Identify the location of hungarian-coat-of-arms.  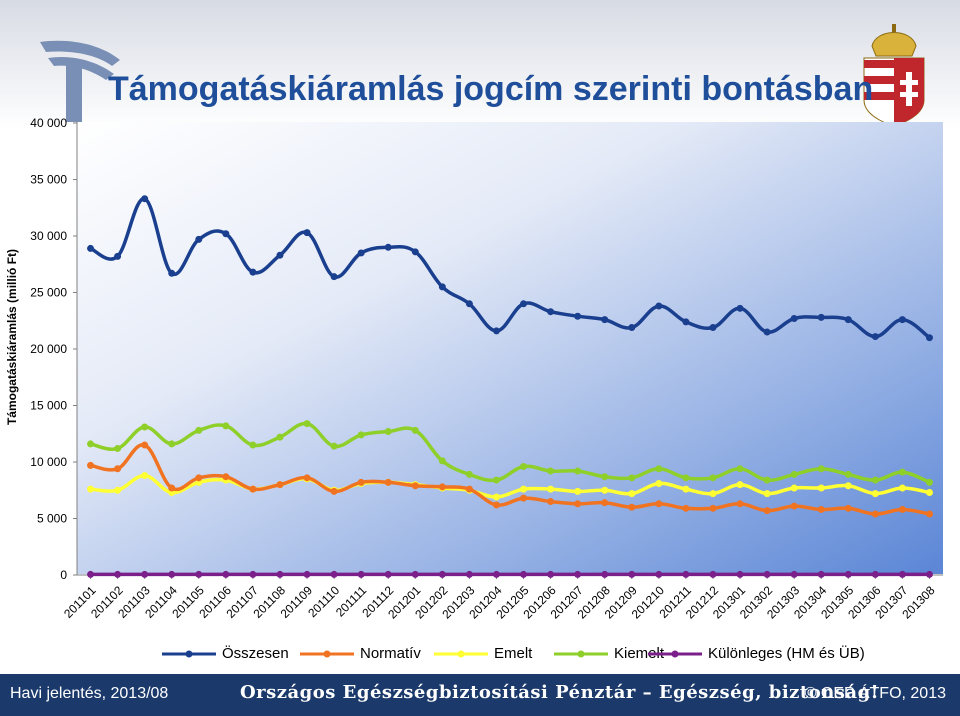
(894, 75).